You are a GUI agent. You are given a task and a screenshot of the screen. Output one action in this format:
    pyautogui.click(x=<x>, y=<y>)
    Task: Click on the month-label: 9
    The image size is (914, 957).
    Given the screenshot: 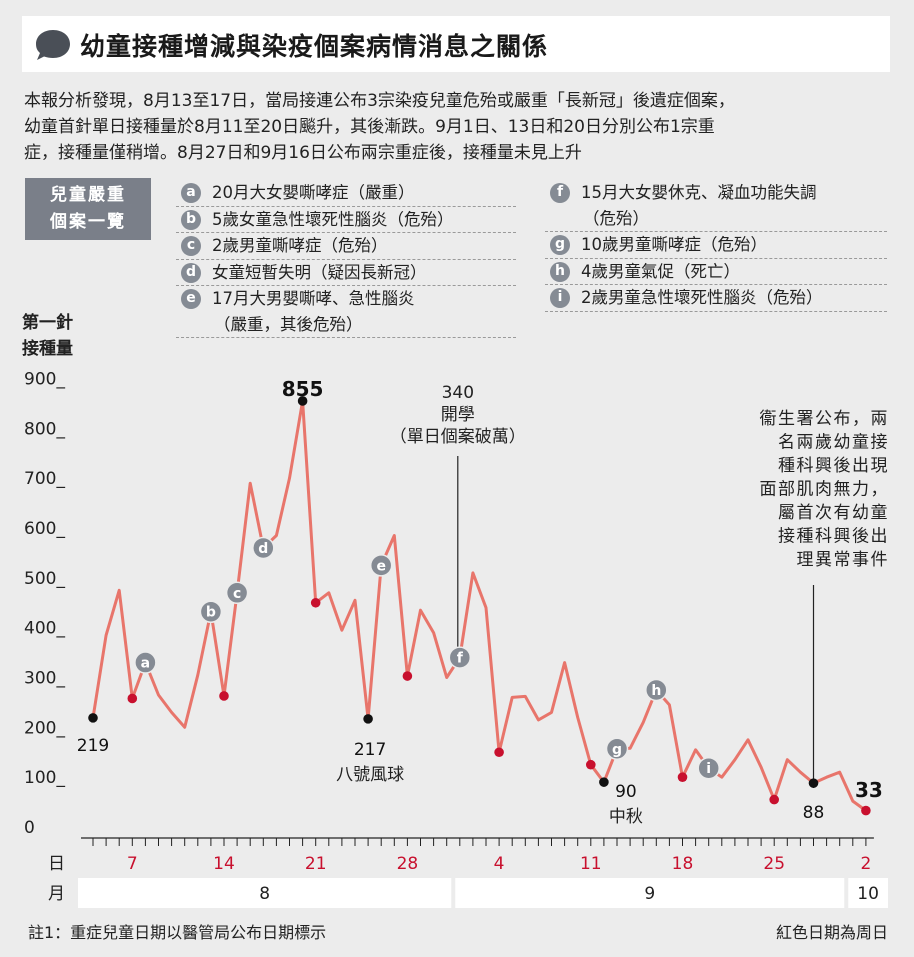 What is the action you would take?
    pyautogui.click(x=649, y=894)
    